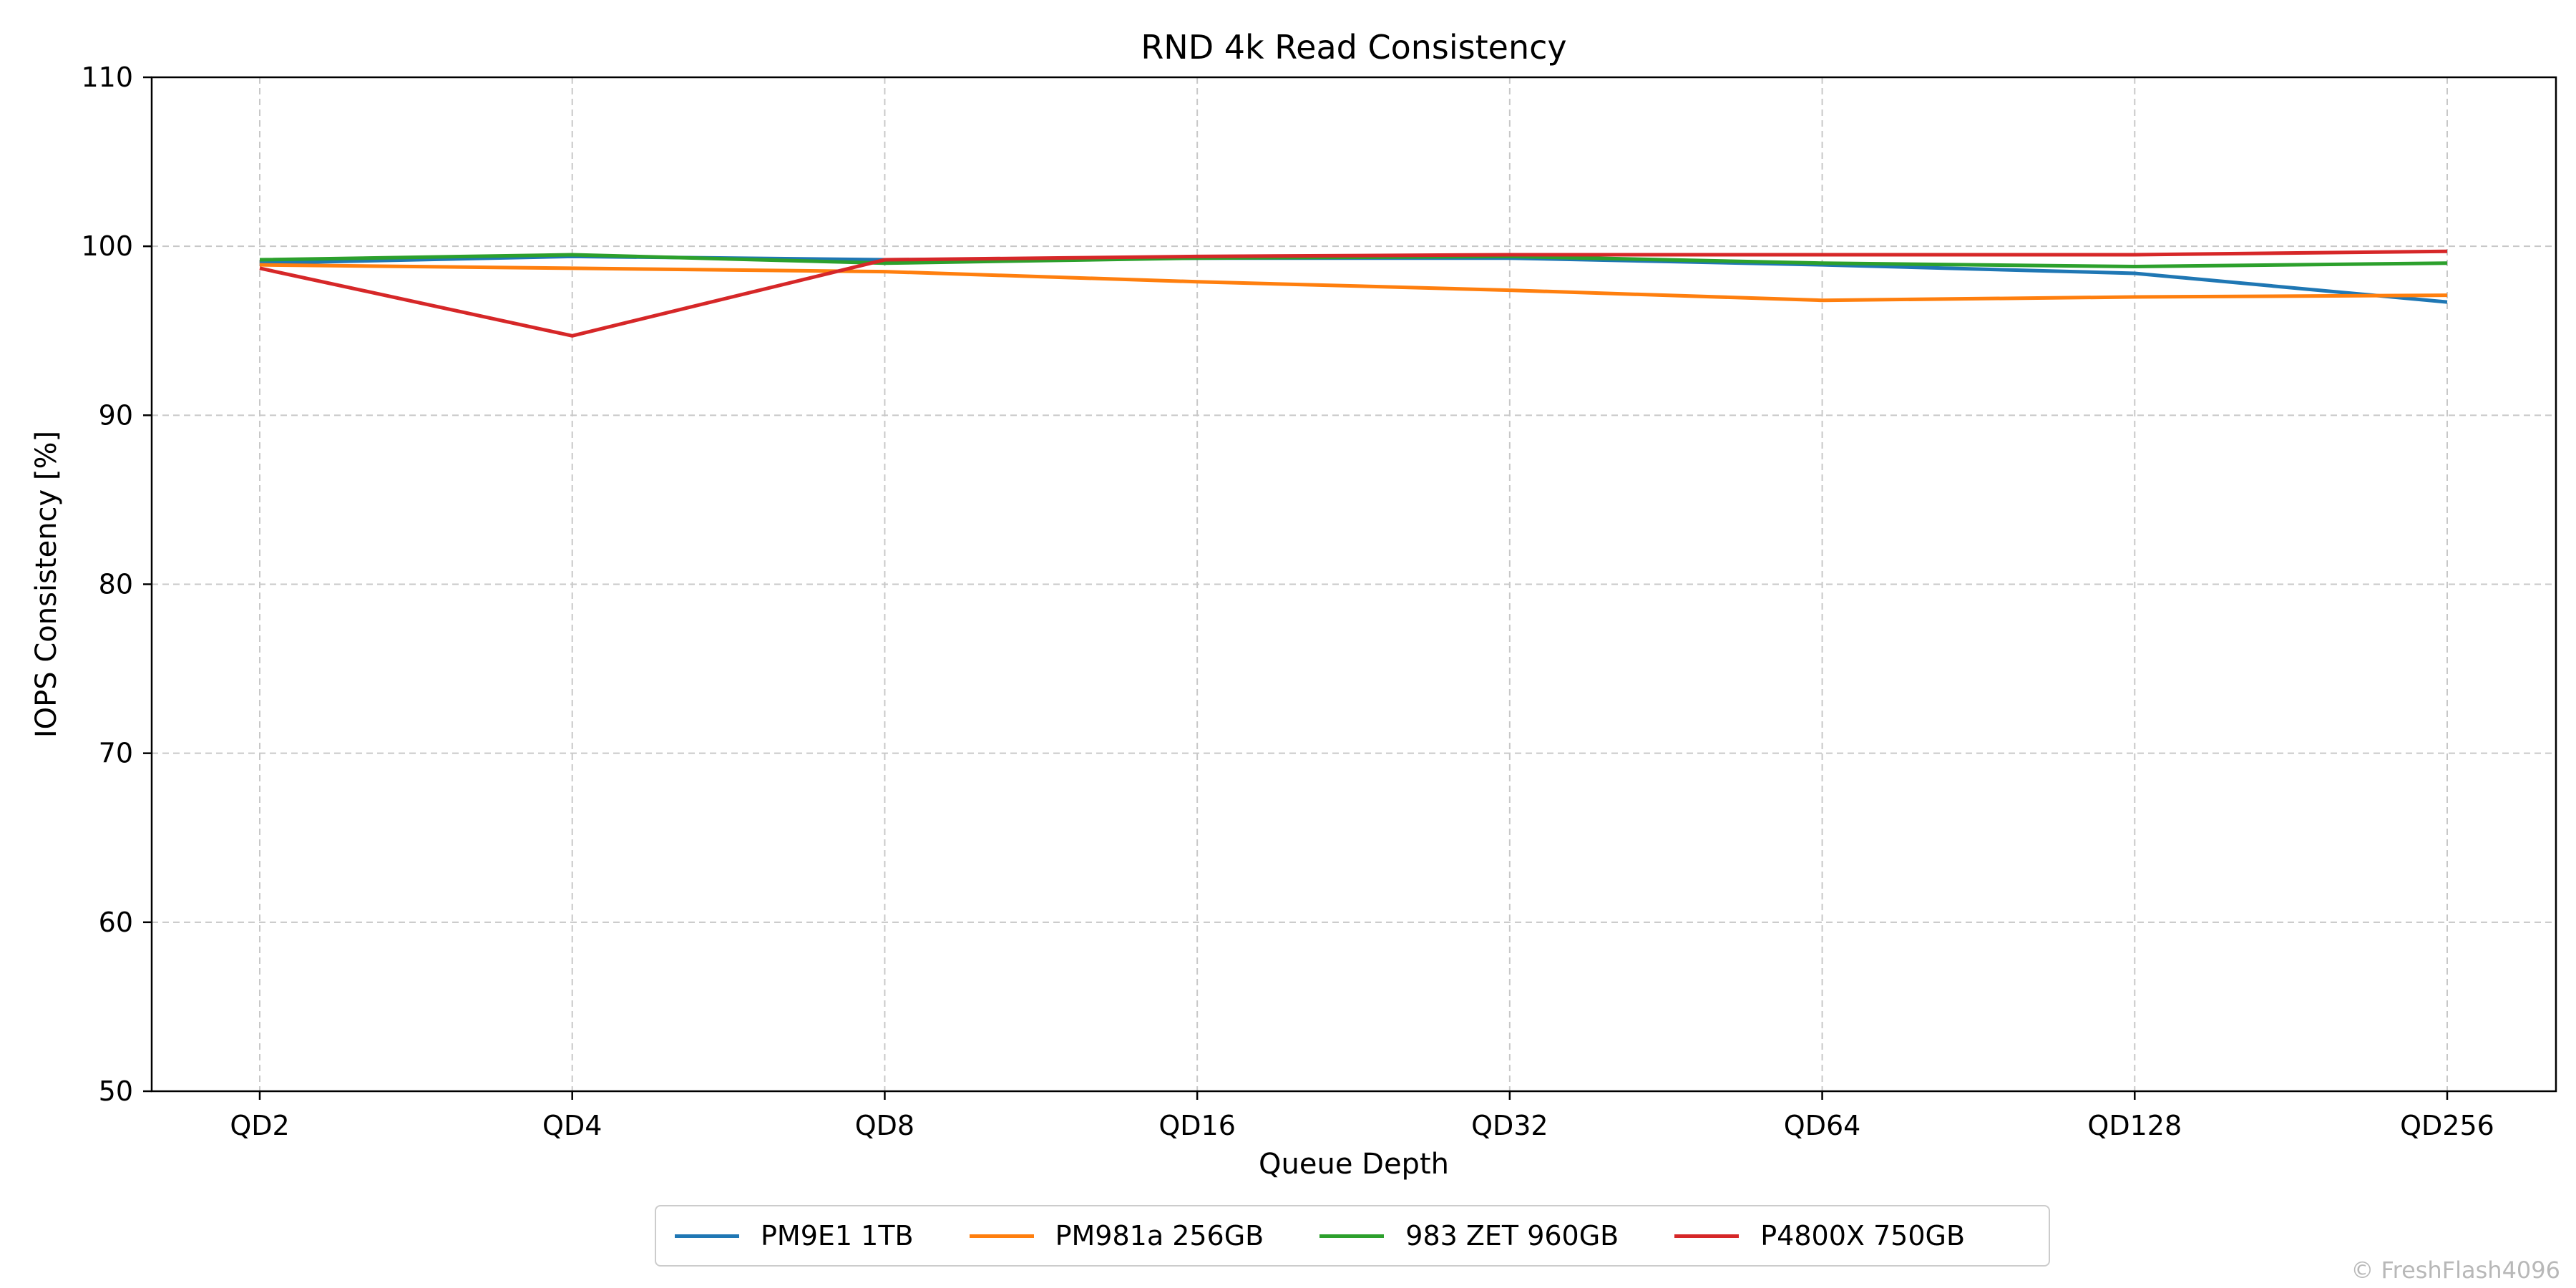 The height and width of the screenshot is (1288, 2576). Describe the element at coordinates (46, 584) in the screenshot. I see `y-axis-label: IOPS Consistency [%]` at that location.